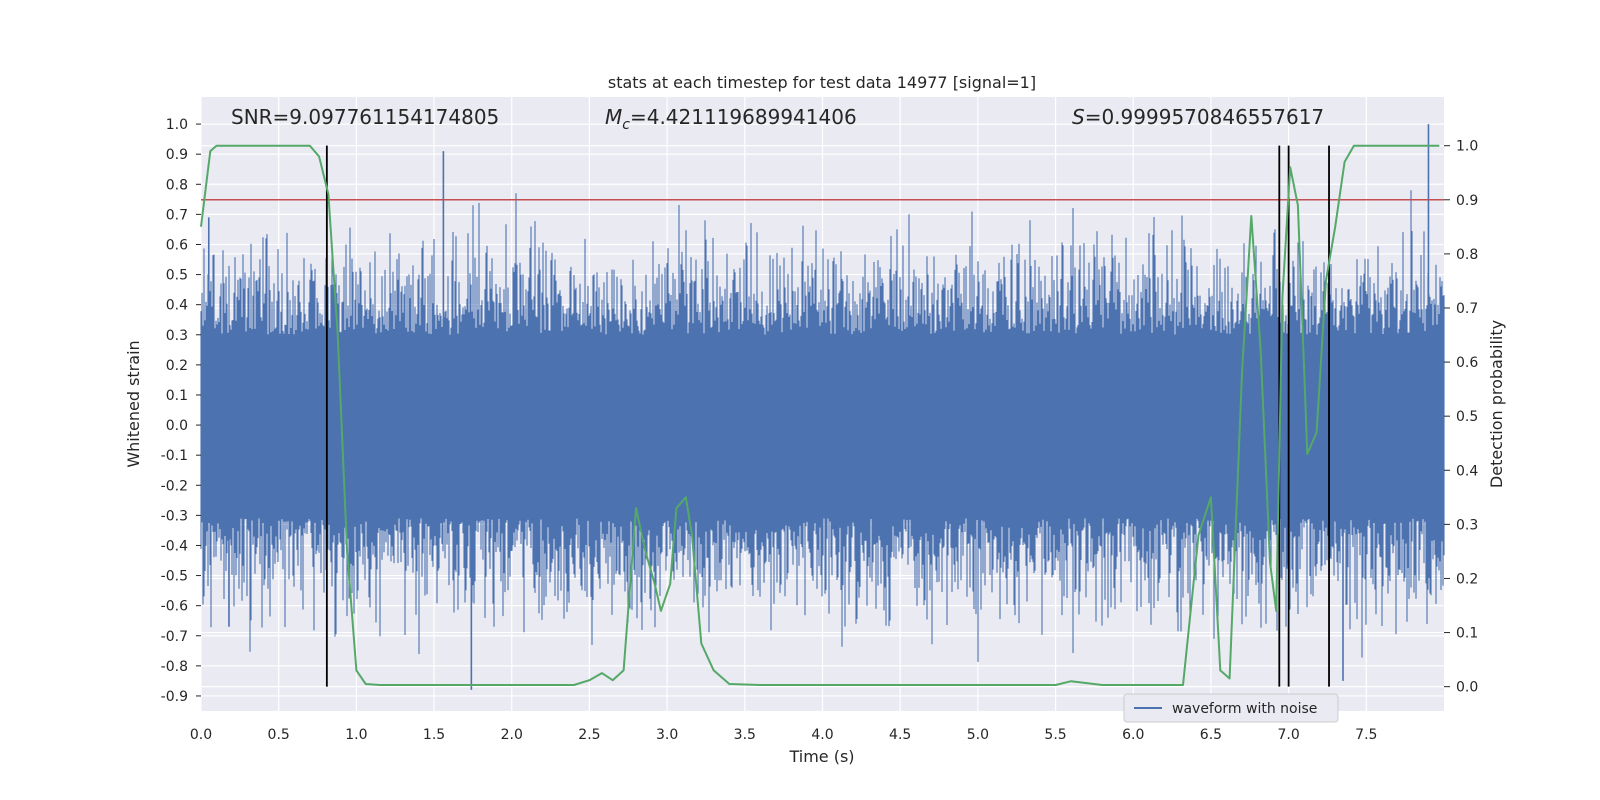 This screenshot has width=1600, height=800. What do you see at coordinates (1133, 735) in the screenshot?
I see `x-tick-label: 6.0` at bounding box center [1133, 735].